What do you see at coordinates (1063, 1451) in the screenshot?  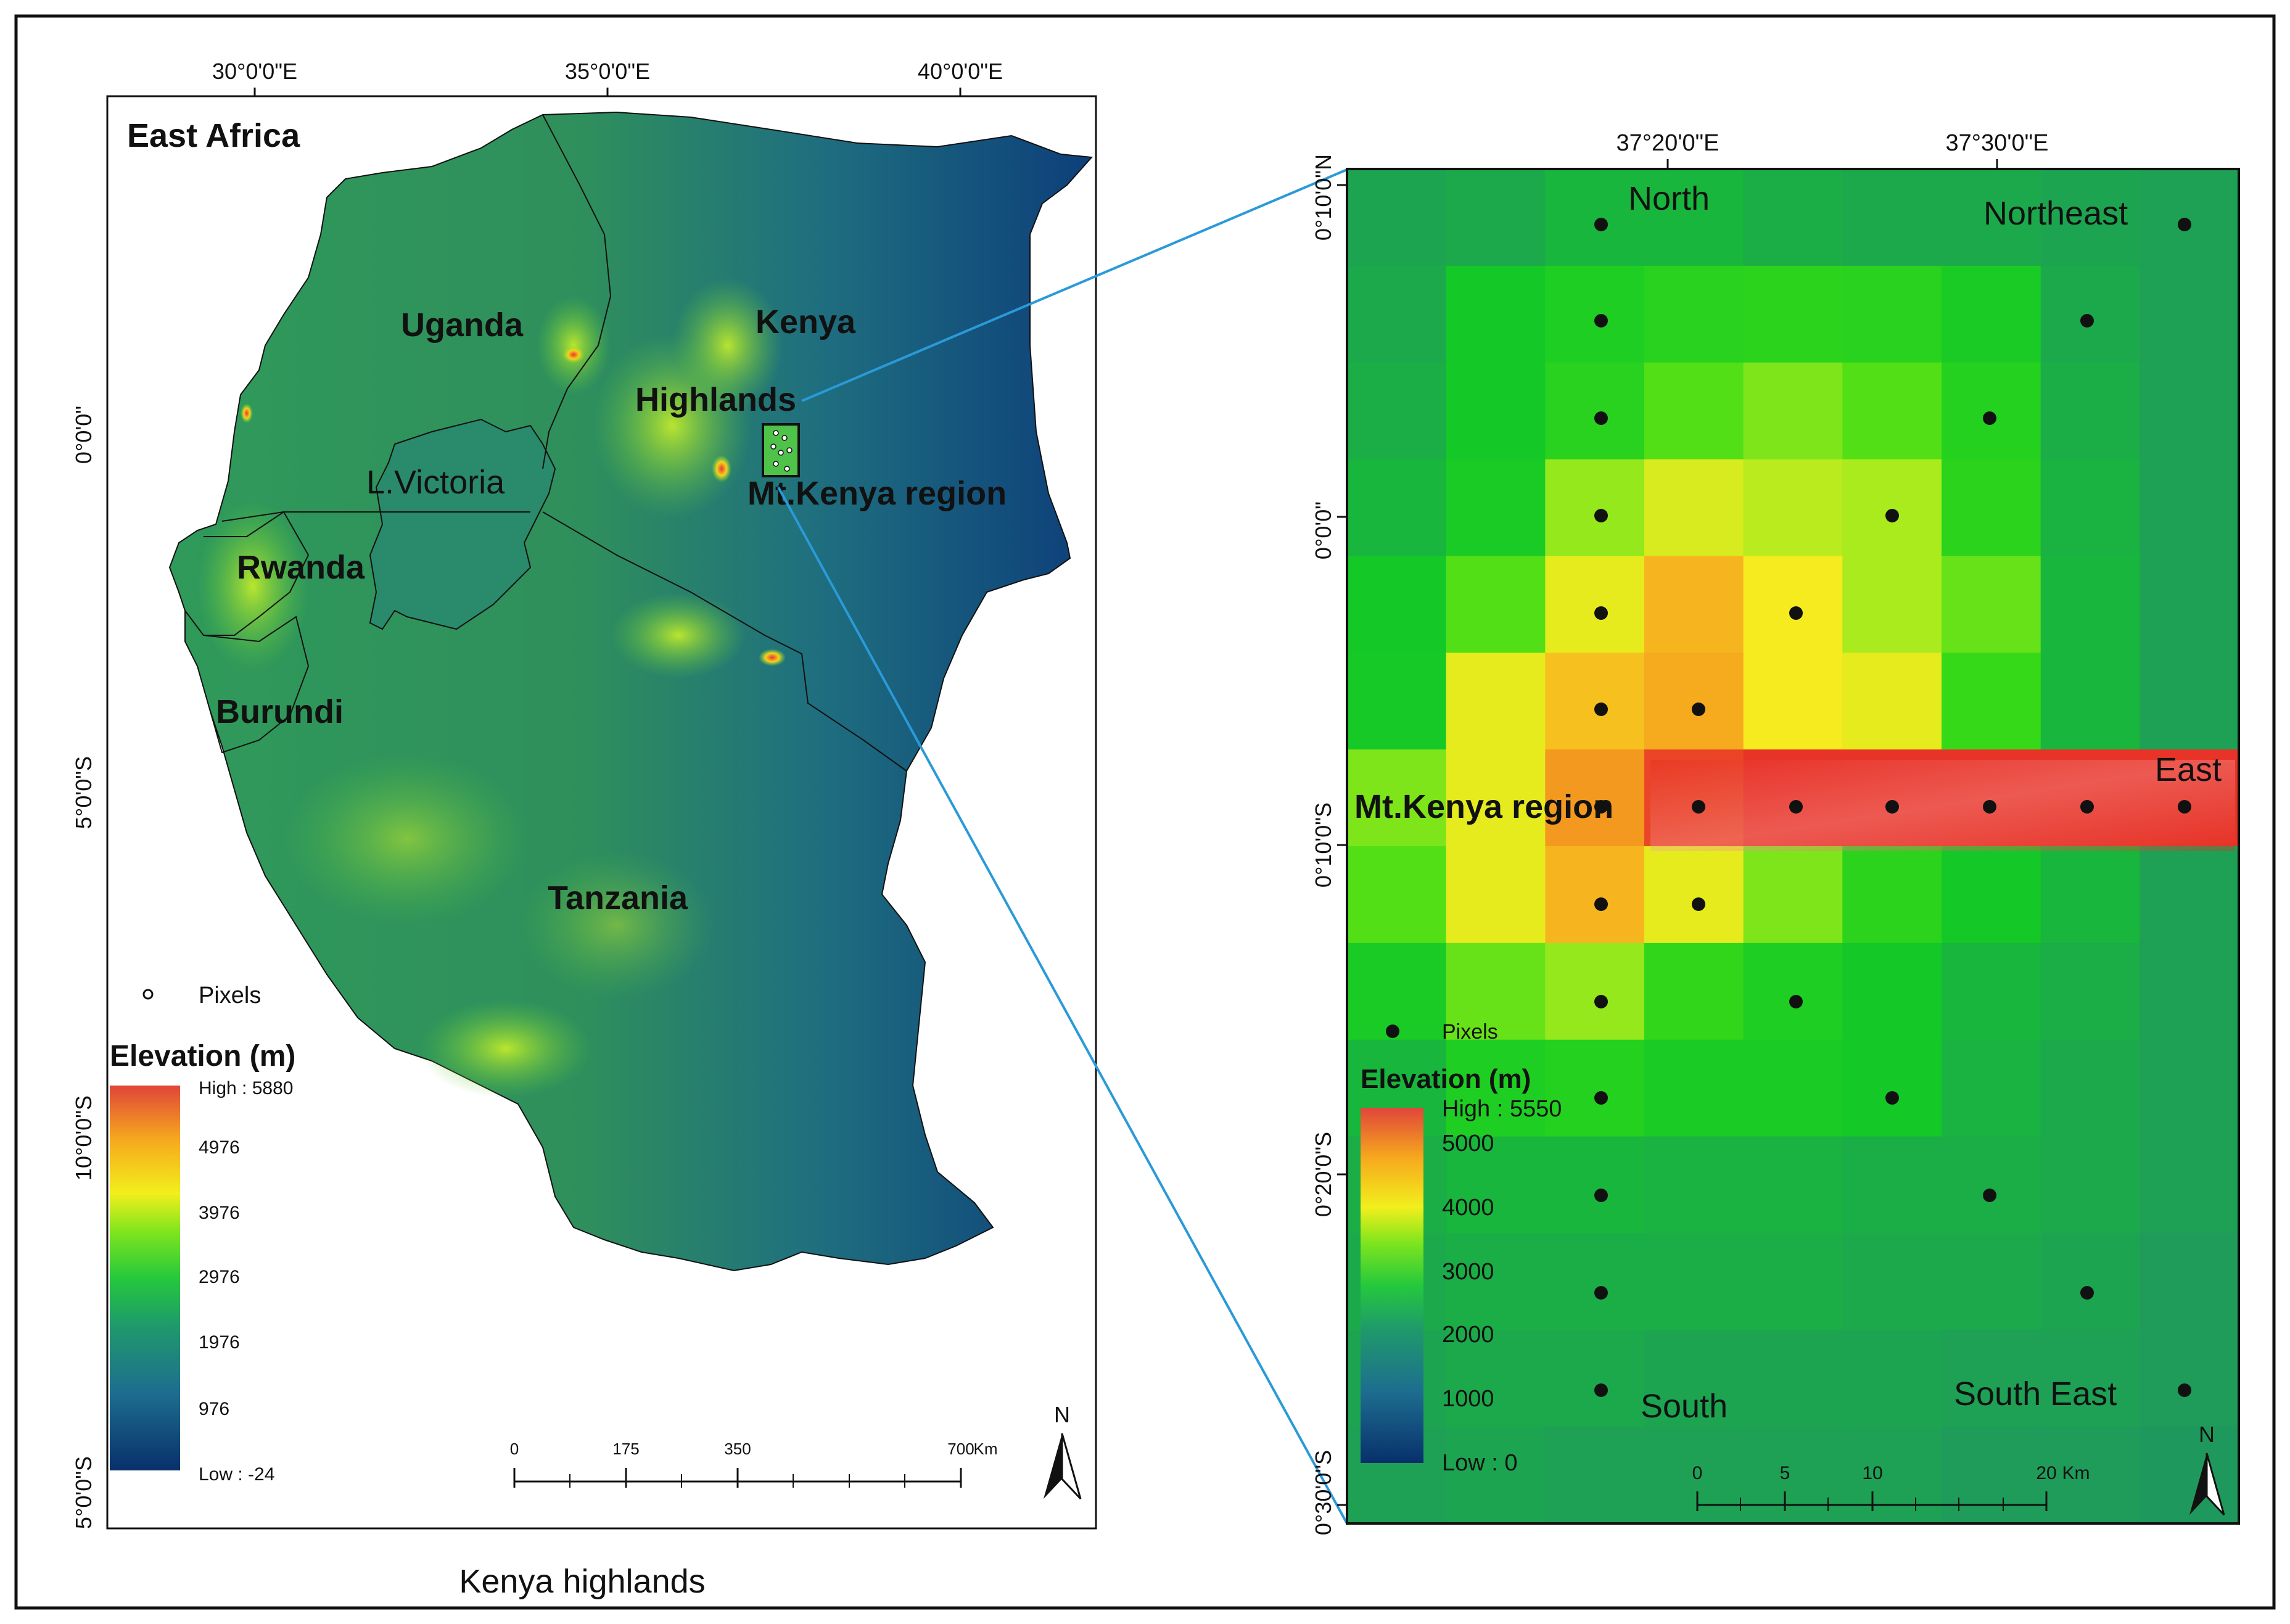 I see `left-north-arrow-icon: N` at bounding box center [1063, 1451].